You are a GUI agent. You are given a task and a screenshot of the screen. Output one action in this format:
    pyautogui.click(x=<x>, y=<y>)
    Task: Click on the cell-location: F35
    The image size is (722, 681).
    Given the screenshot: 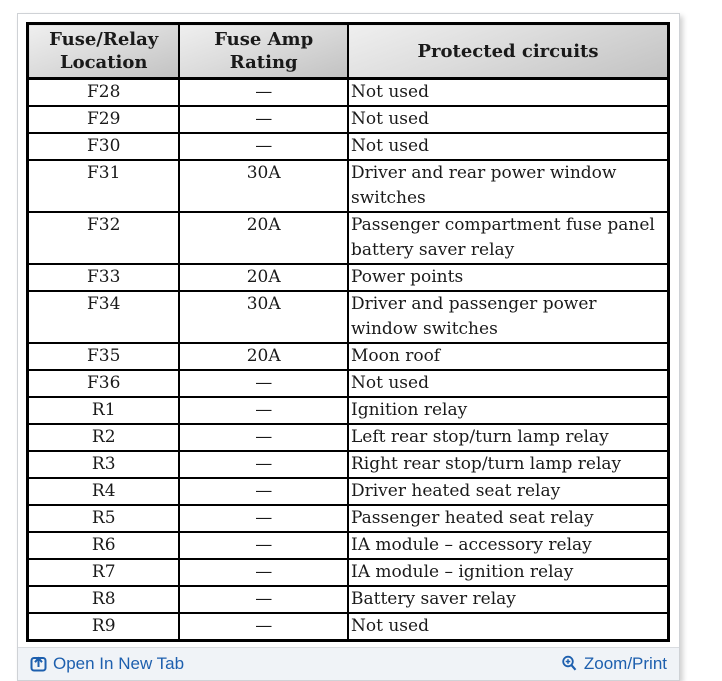 What is the action you would take?
    pyautogui.click(x=103, y=357)
    